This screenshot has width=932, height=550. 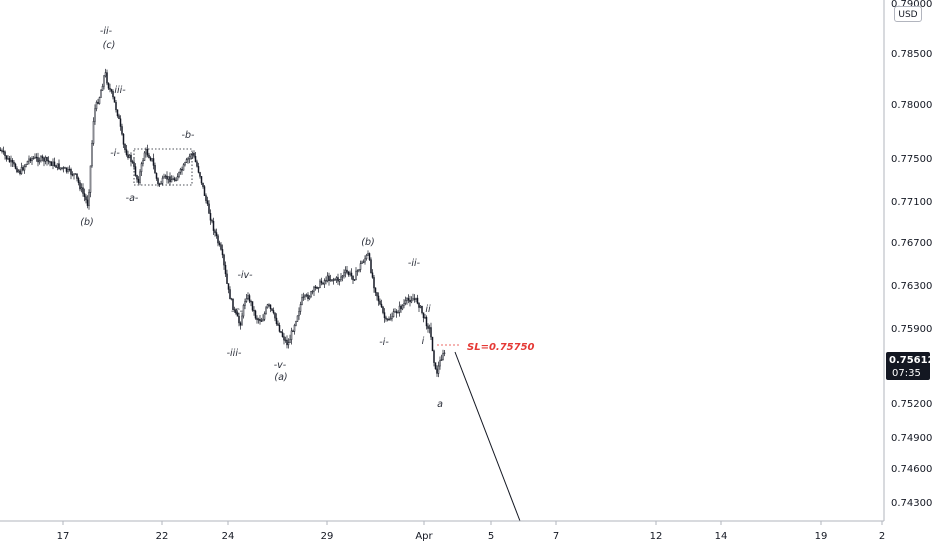 What do you see at coordinates (120, 90) in the screenshot?
I see `wave-label: iii-` at bounding box center [120, 90].